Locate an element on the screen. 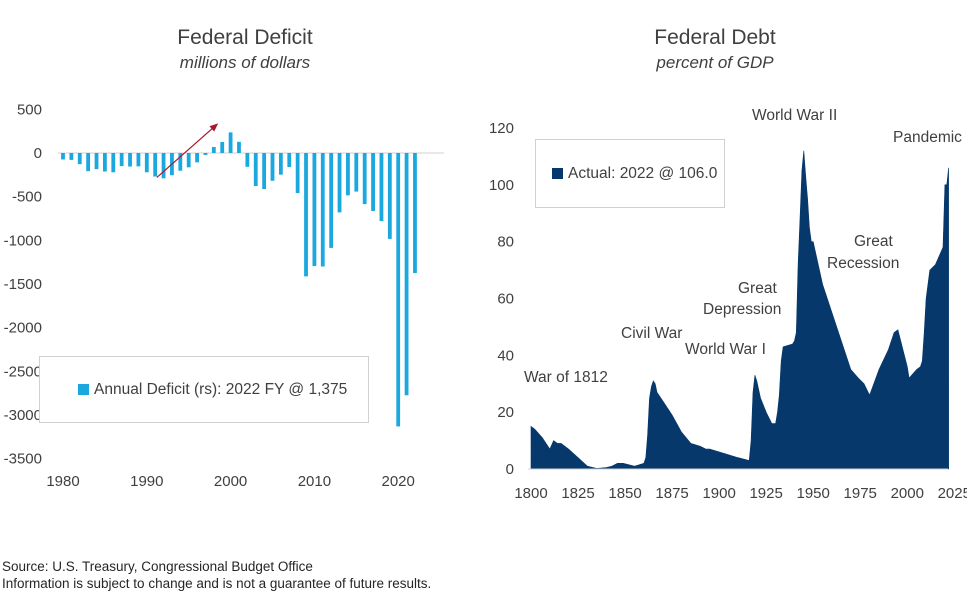 Image resolution: width=967 pixels, height=594 pixels. x-tick-label: 1975 is located at coordinates (860, 493).